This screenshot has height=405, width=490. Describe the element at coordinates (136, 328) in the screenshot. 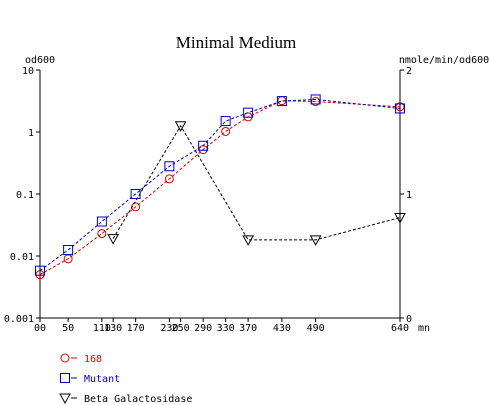

I see `x-tick-label: 170` at that location.